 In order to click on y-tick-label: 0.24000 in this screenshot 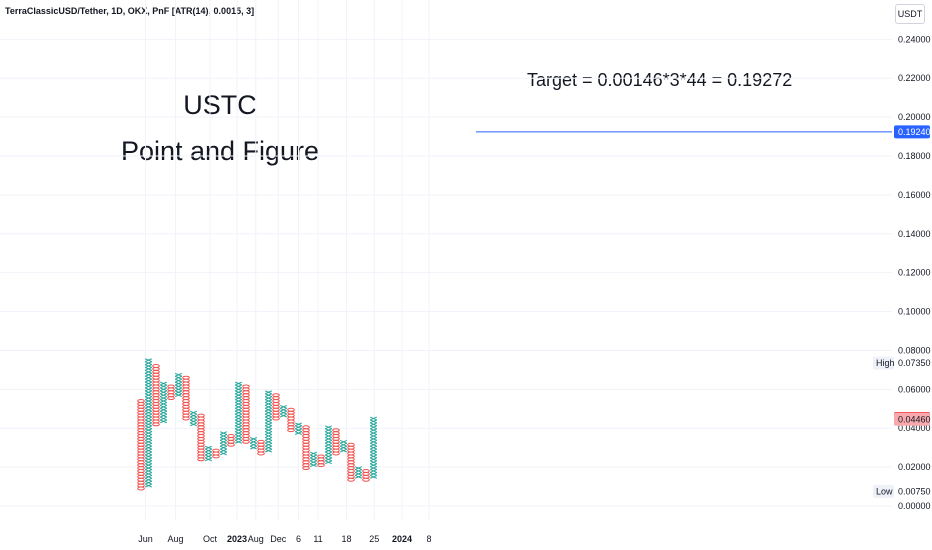, I will do `click(914, 39)`.